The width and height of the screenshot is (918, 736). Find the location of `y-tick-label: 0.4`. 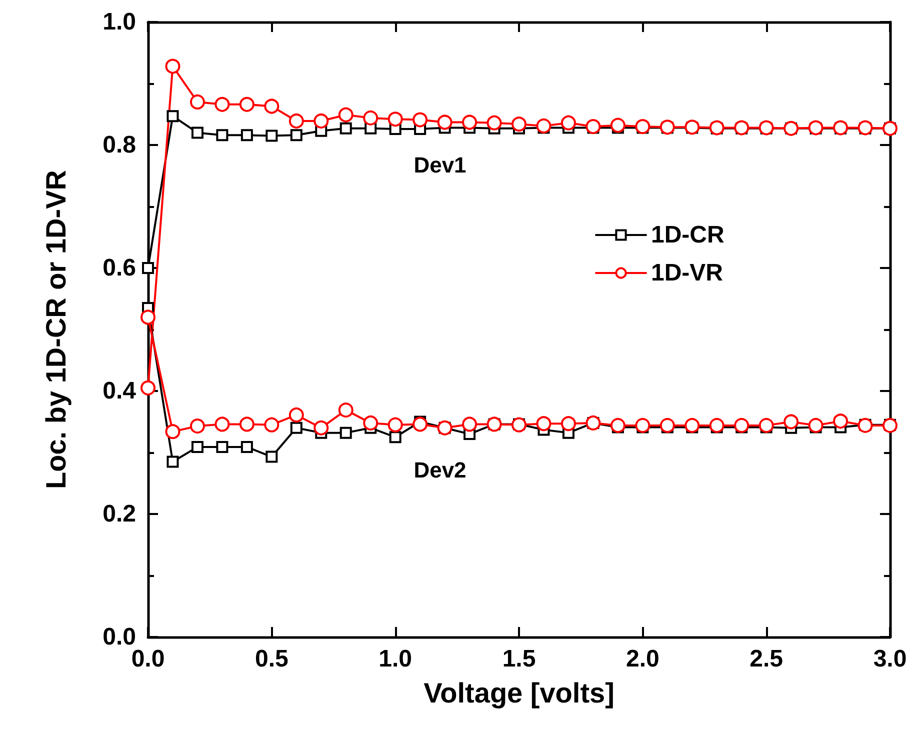

y-tick-label: 0.4 is located at coordinates (119, 391).